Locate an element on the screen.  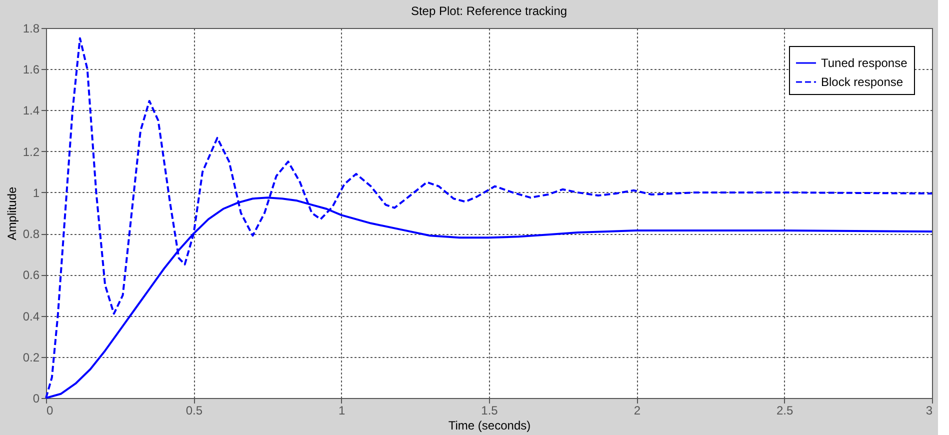
y-tick-label: 0.6 is located at coordinates (31, 275).